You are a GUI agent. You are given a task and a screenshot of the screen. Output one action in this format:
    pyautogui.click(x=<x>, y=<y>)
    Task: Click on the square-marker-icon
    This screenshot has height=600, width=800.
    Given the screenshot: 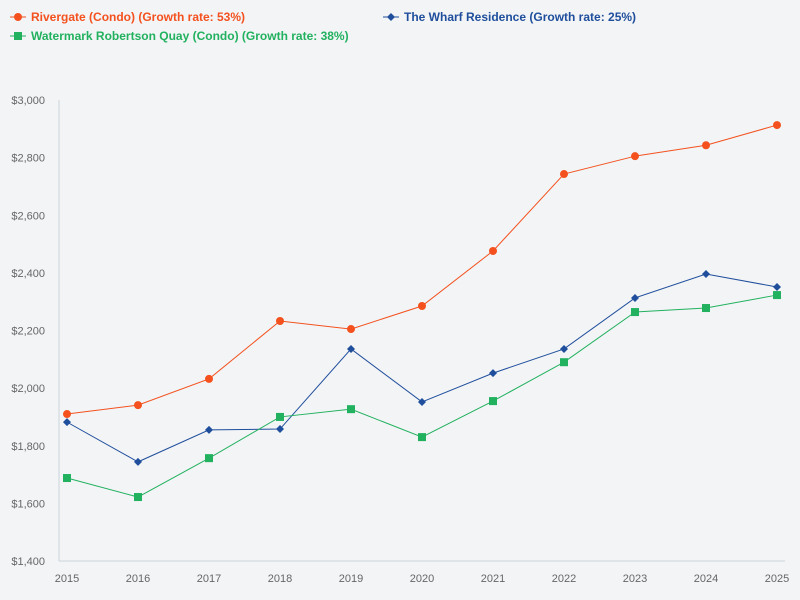 What is the action you would take?
    pyautogui.click(x=18, y=36)
    